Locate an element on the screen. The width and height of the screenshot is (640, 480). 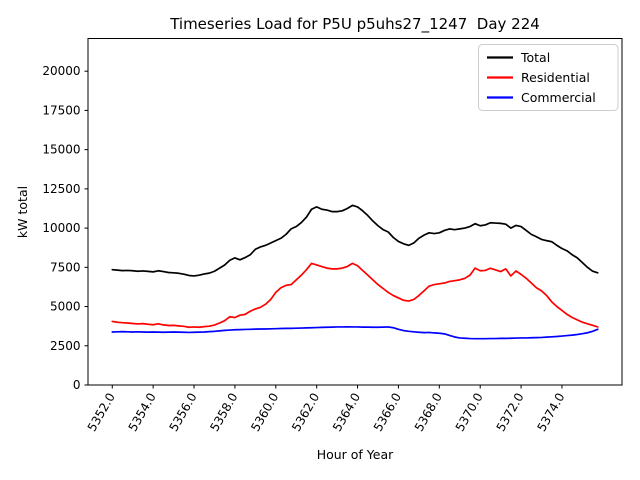
y-tick-label: 0 is located at coordinates (77, 385).